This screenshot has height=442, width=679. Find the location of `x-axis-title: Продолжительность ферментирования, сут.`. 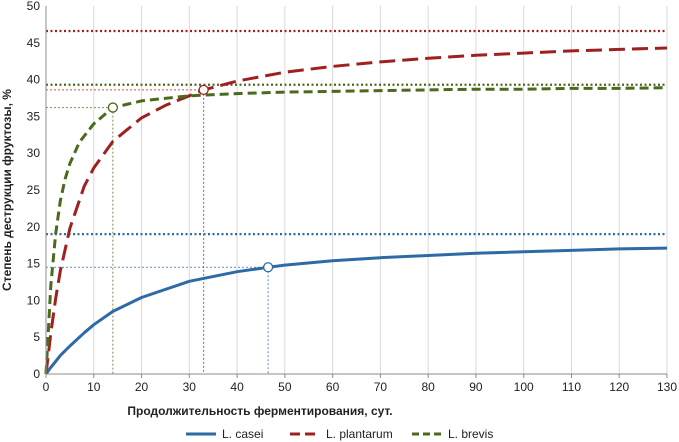

x-axis-title: Продолжительность ферментирования, сут. is located at coordinates (259, 411).